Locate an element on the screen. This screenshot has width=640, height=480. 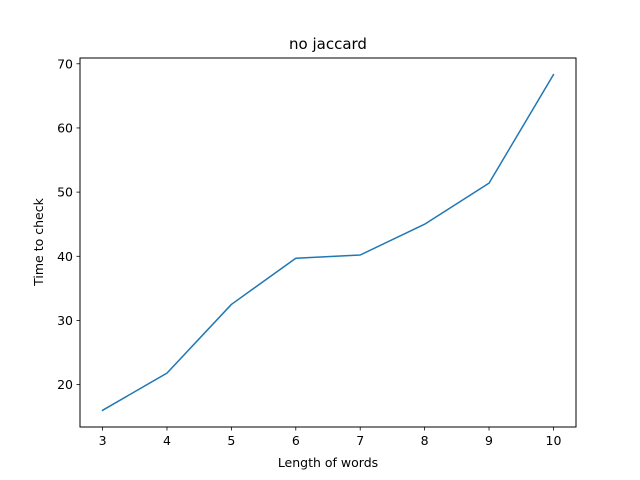
x-tick-label-6: 6 is located at coordinates (296, 440).